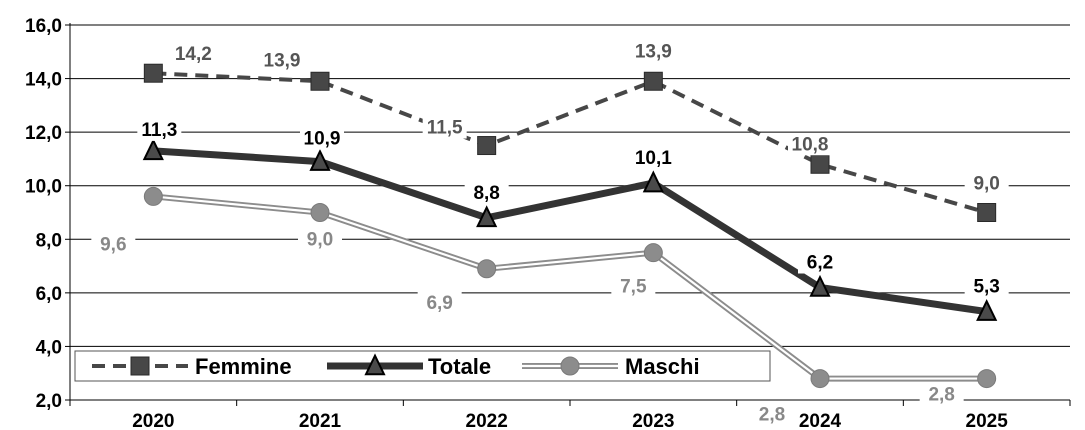 This screenshot has height=430, width=1085. I want to click on data-label-totale: 10,9, so click(322, 139).